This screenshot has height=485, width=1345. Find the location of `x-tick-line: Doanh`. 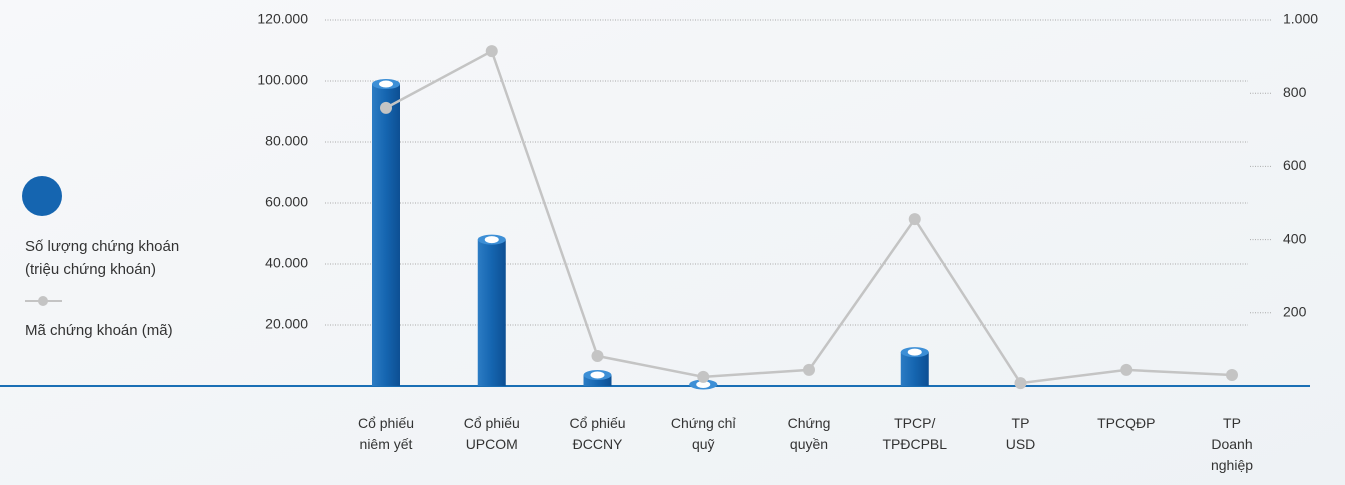

x-tick-line: Doanh is located at coordinates (1231, 444).